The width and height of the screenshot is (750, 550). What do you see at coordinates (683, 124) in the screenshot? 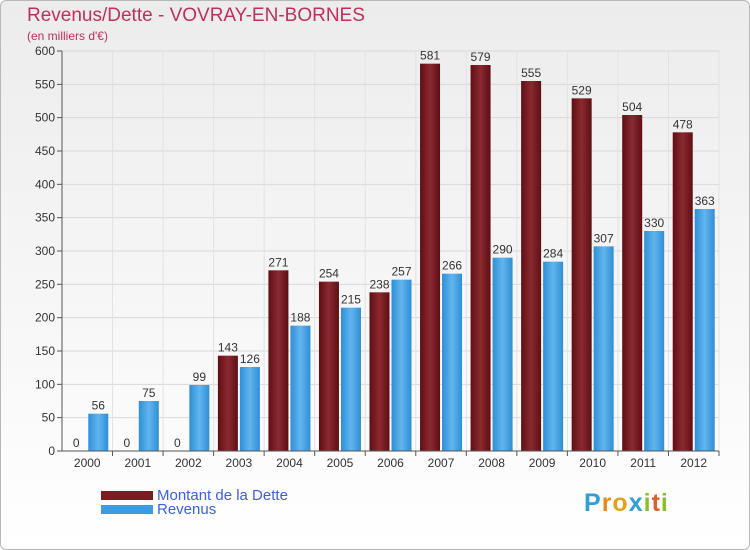
I see `data-label-debt: 478` at bounding box center [683, 124].